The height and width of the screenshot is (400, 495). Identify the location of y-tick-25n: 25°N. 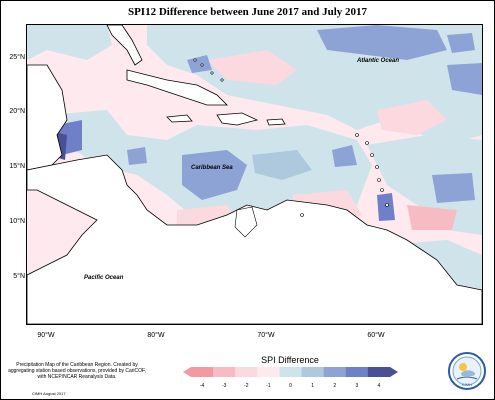
(17, 57).